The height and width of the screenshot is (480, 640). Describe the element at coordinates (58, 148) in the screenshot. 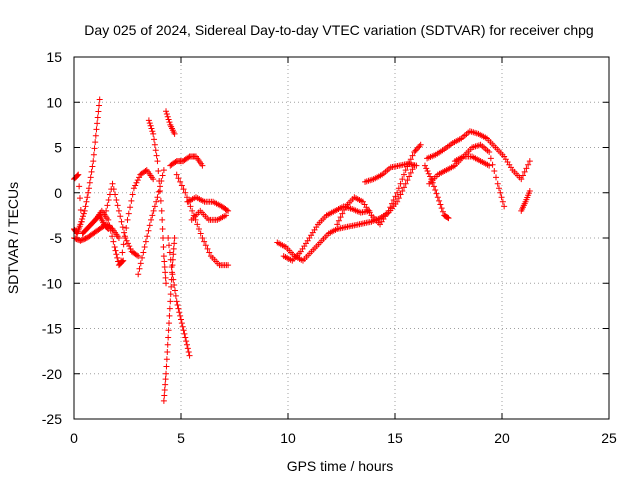

I see `y-tick-label: 5` at that location.